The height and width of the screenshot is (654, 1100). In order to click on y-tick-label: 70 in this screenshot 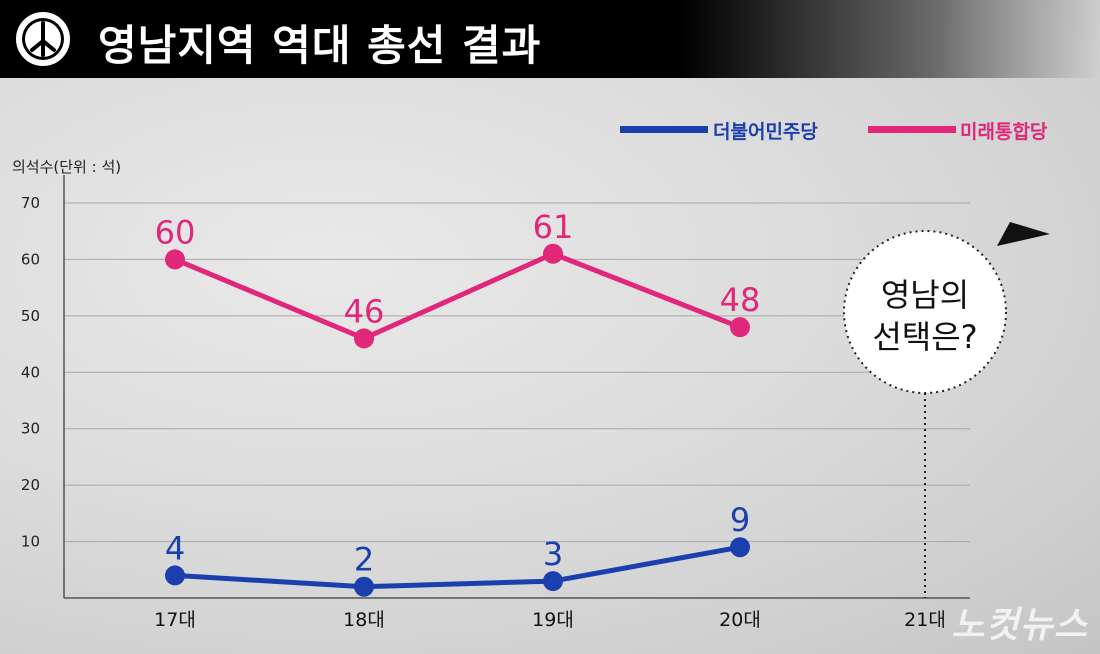, I will do `click(30, 203)`.